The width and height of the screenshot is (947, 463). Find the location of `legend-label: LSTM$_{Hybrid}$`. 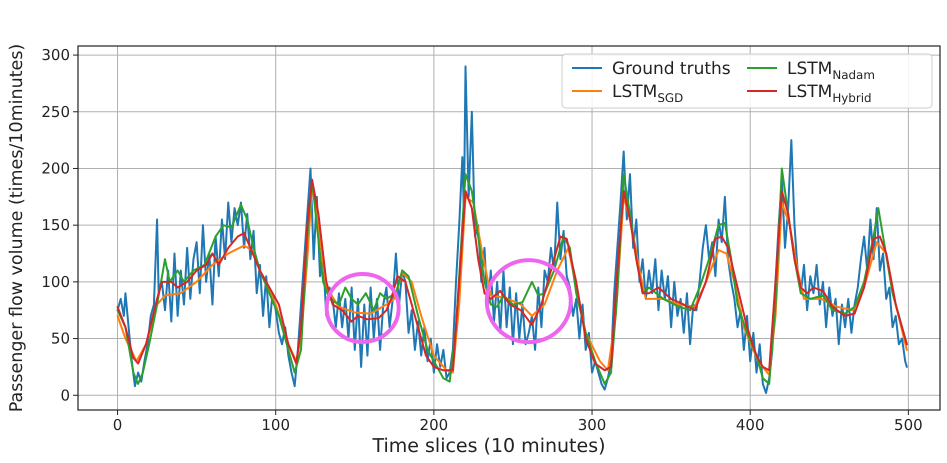

legend-label: LSTM$_{Hybrid}$ is located at coordinates (829, 94).